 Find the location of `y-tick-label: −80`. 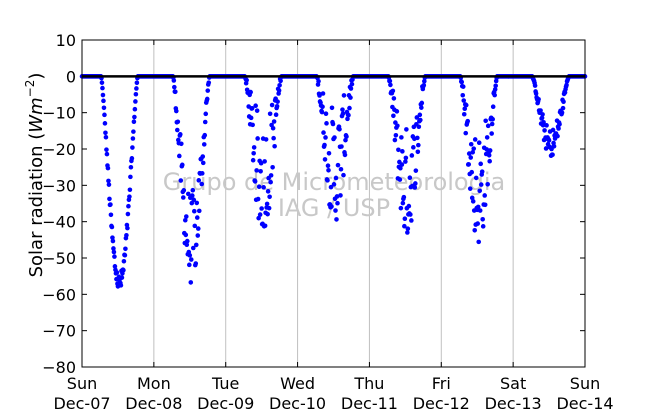

y-tick-label: −80 is located at coordinates (59, 367).